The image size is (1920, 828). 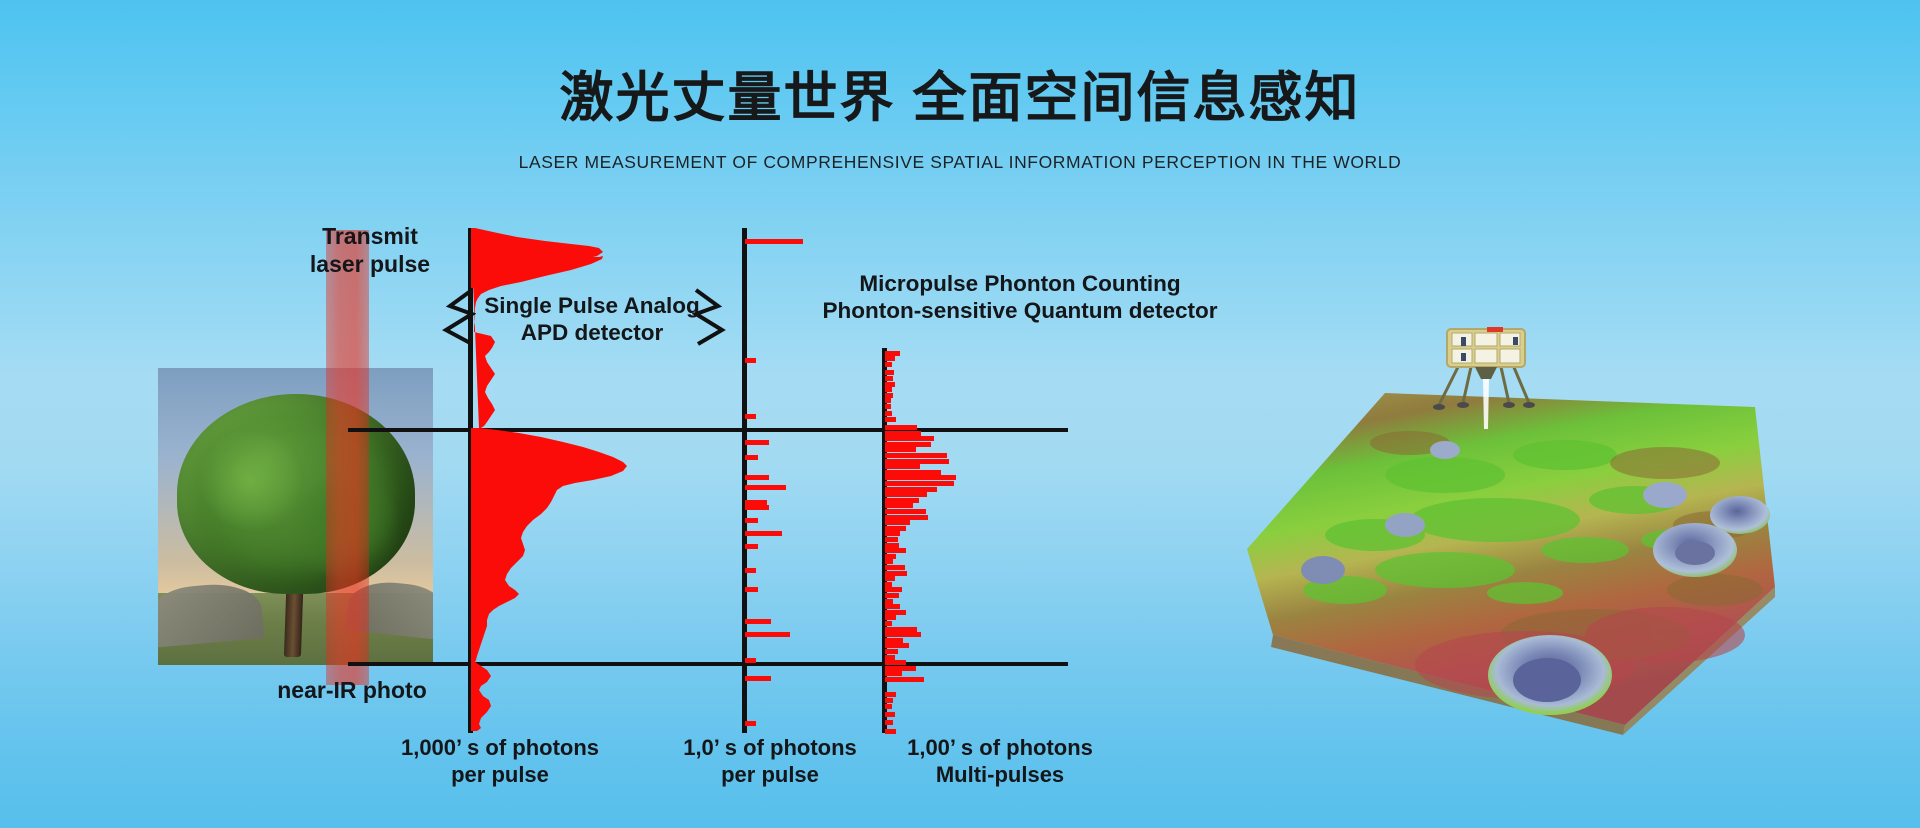 I want to click on caption-sparse-line1: 1,0’ s of photons, so click(x=770, y=747).